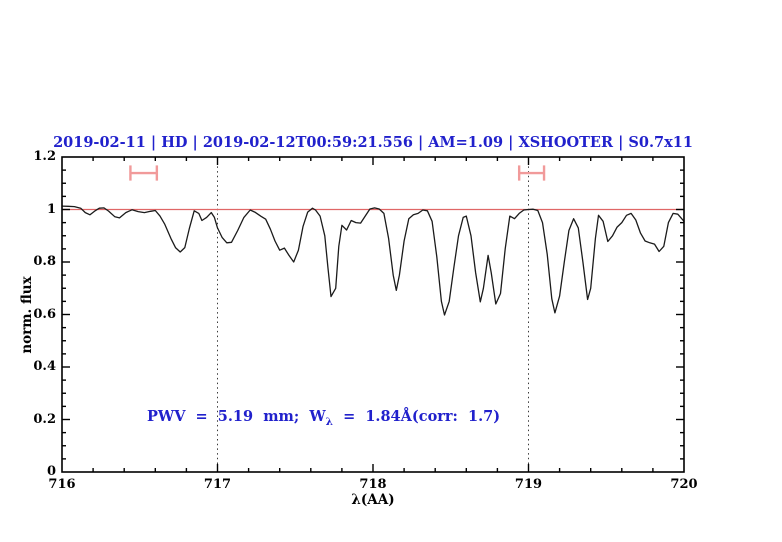  What do you see at coordinates (373, 484) in the screenshot?
I see `x-tick-label: 718` at bounding box center [373, 484].